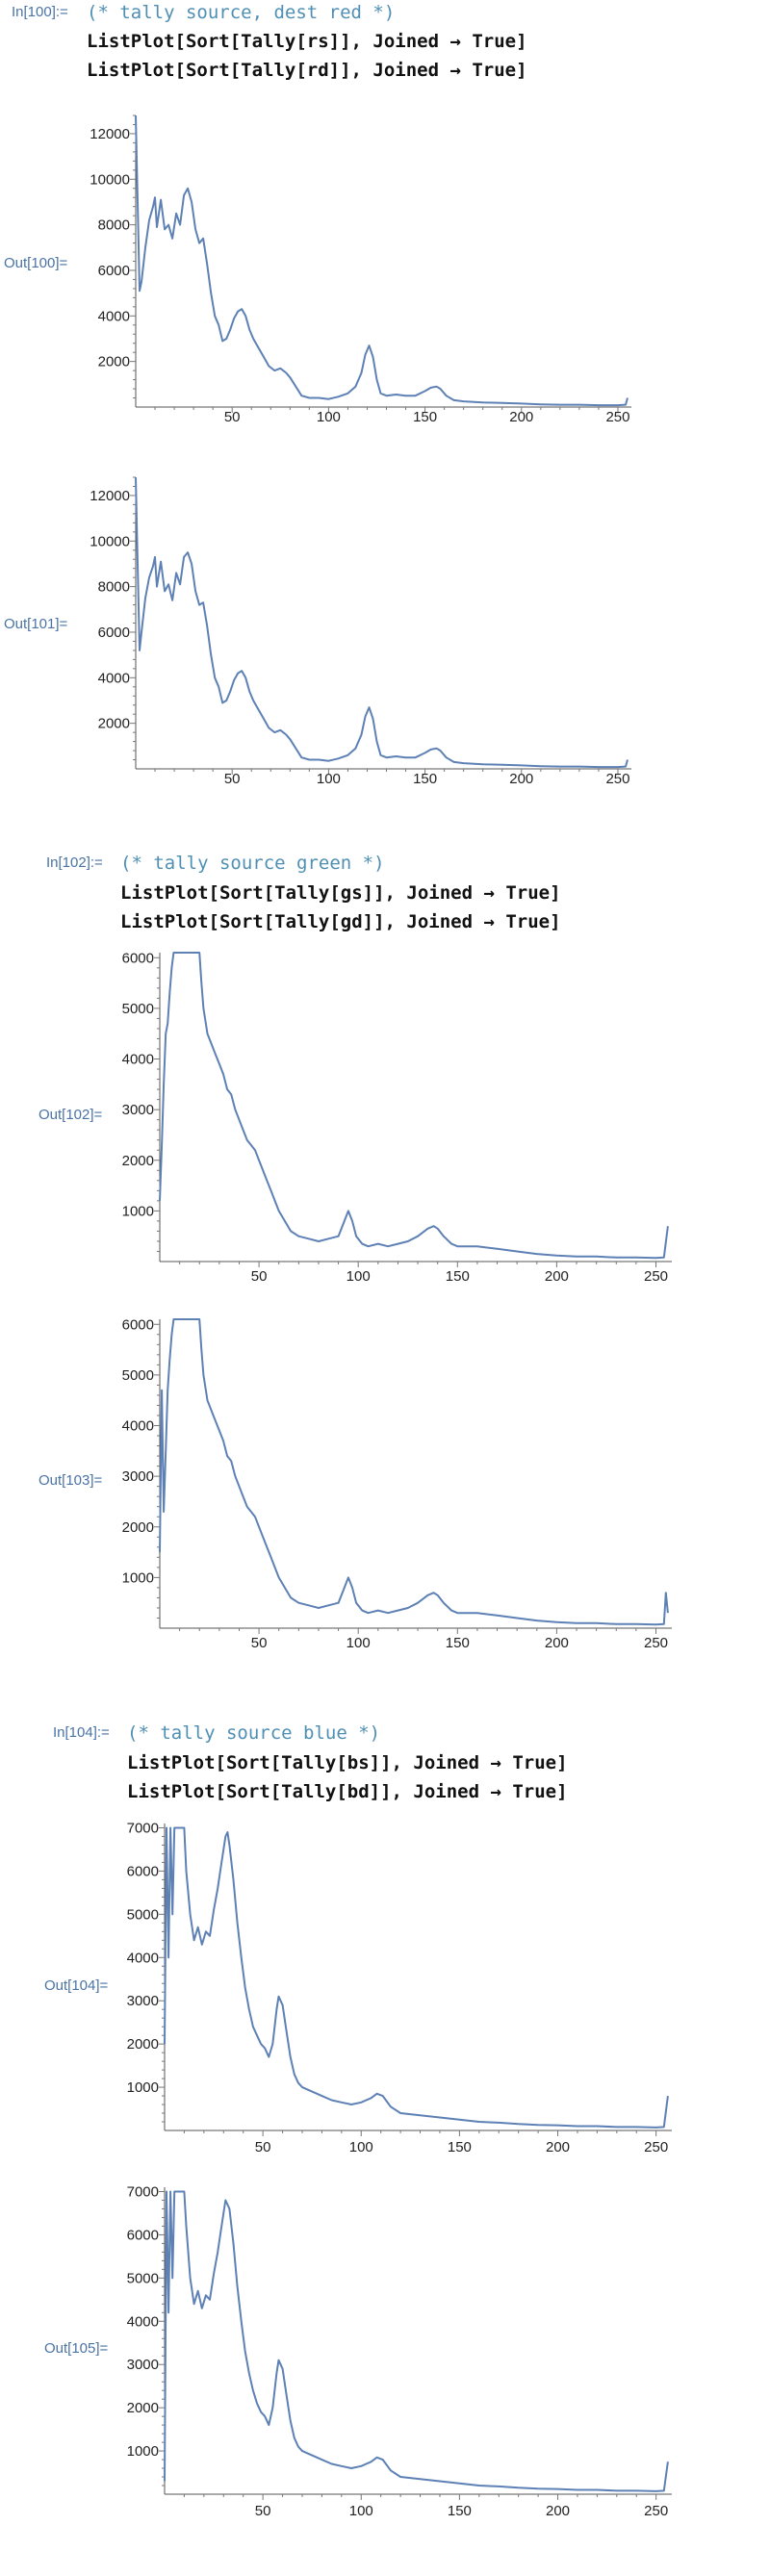 Image resolution: width=770 pixels, height=2576 pixels. Describe the element at coordinates (307, 41) in the screenshot. I see `code-line: ListPlot[Sort[Tally[rs]], Joined → True]` at that location.